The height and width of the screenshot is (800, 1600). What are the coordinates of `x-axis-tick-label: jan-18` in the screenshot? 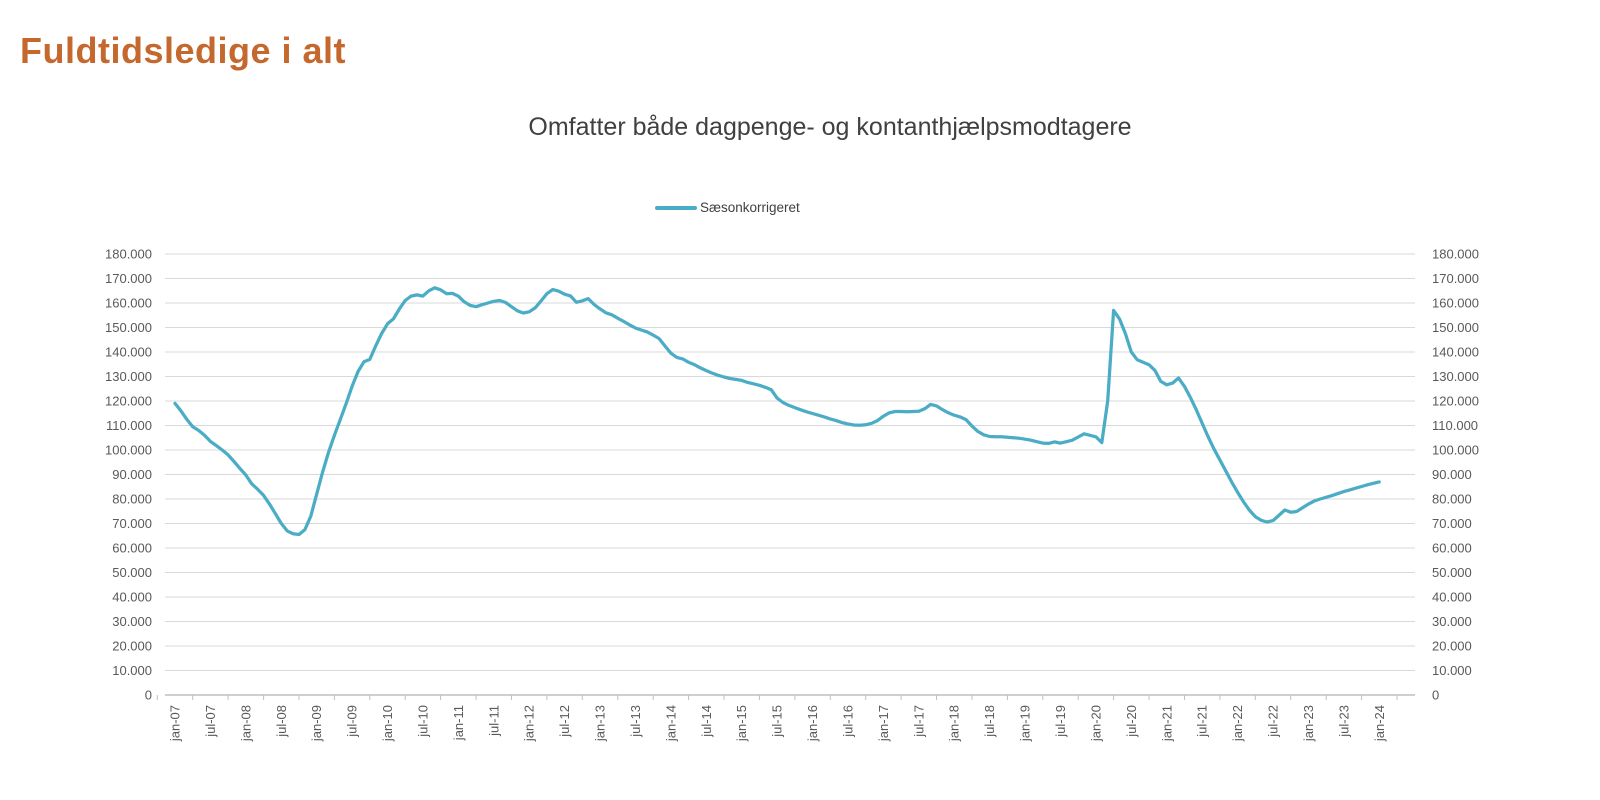 It's located at (954, 723).